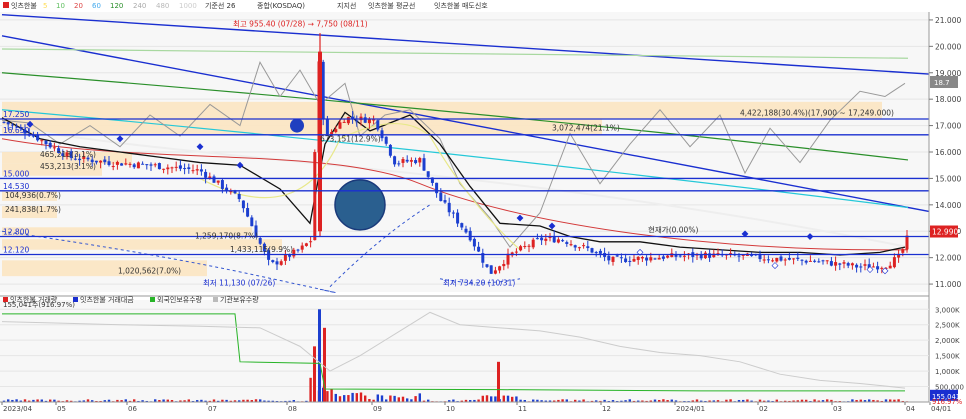 This screenshot has height=419, width=966. I want to click on legend-ma: 120, so click(116, 6).